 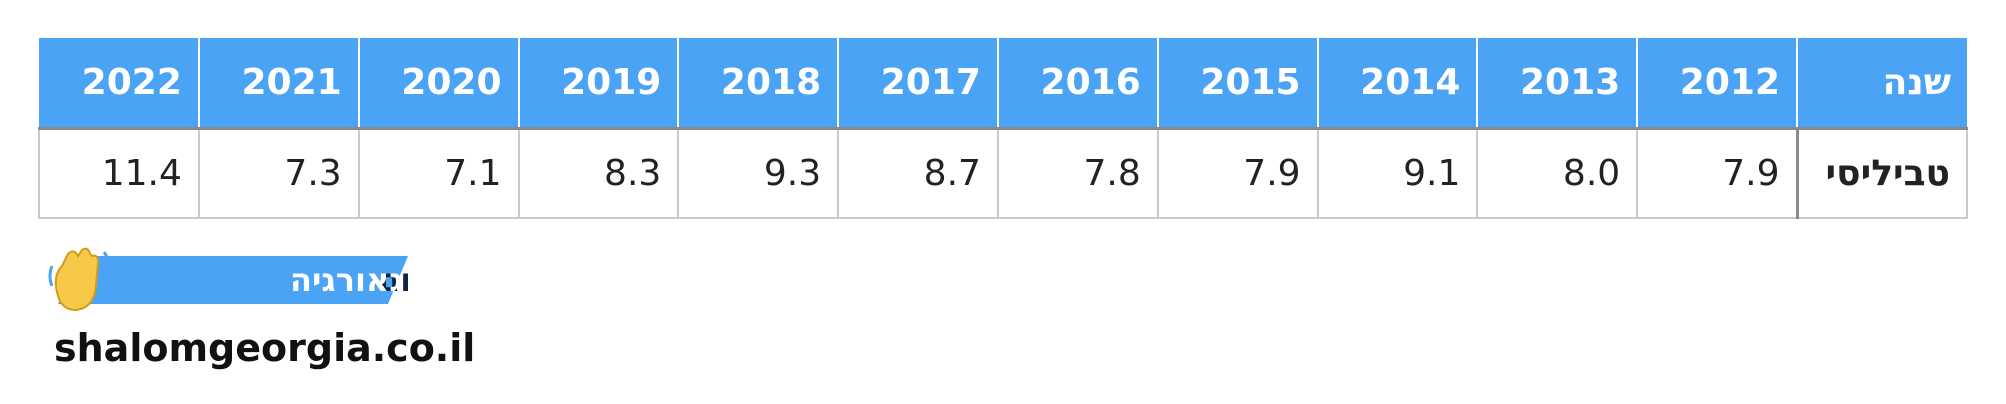 What do you see at coordinates (1397, 84) in the screenshot?
I see `header-cell: 2014` at bounding box center [1397, 84].